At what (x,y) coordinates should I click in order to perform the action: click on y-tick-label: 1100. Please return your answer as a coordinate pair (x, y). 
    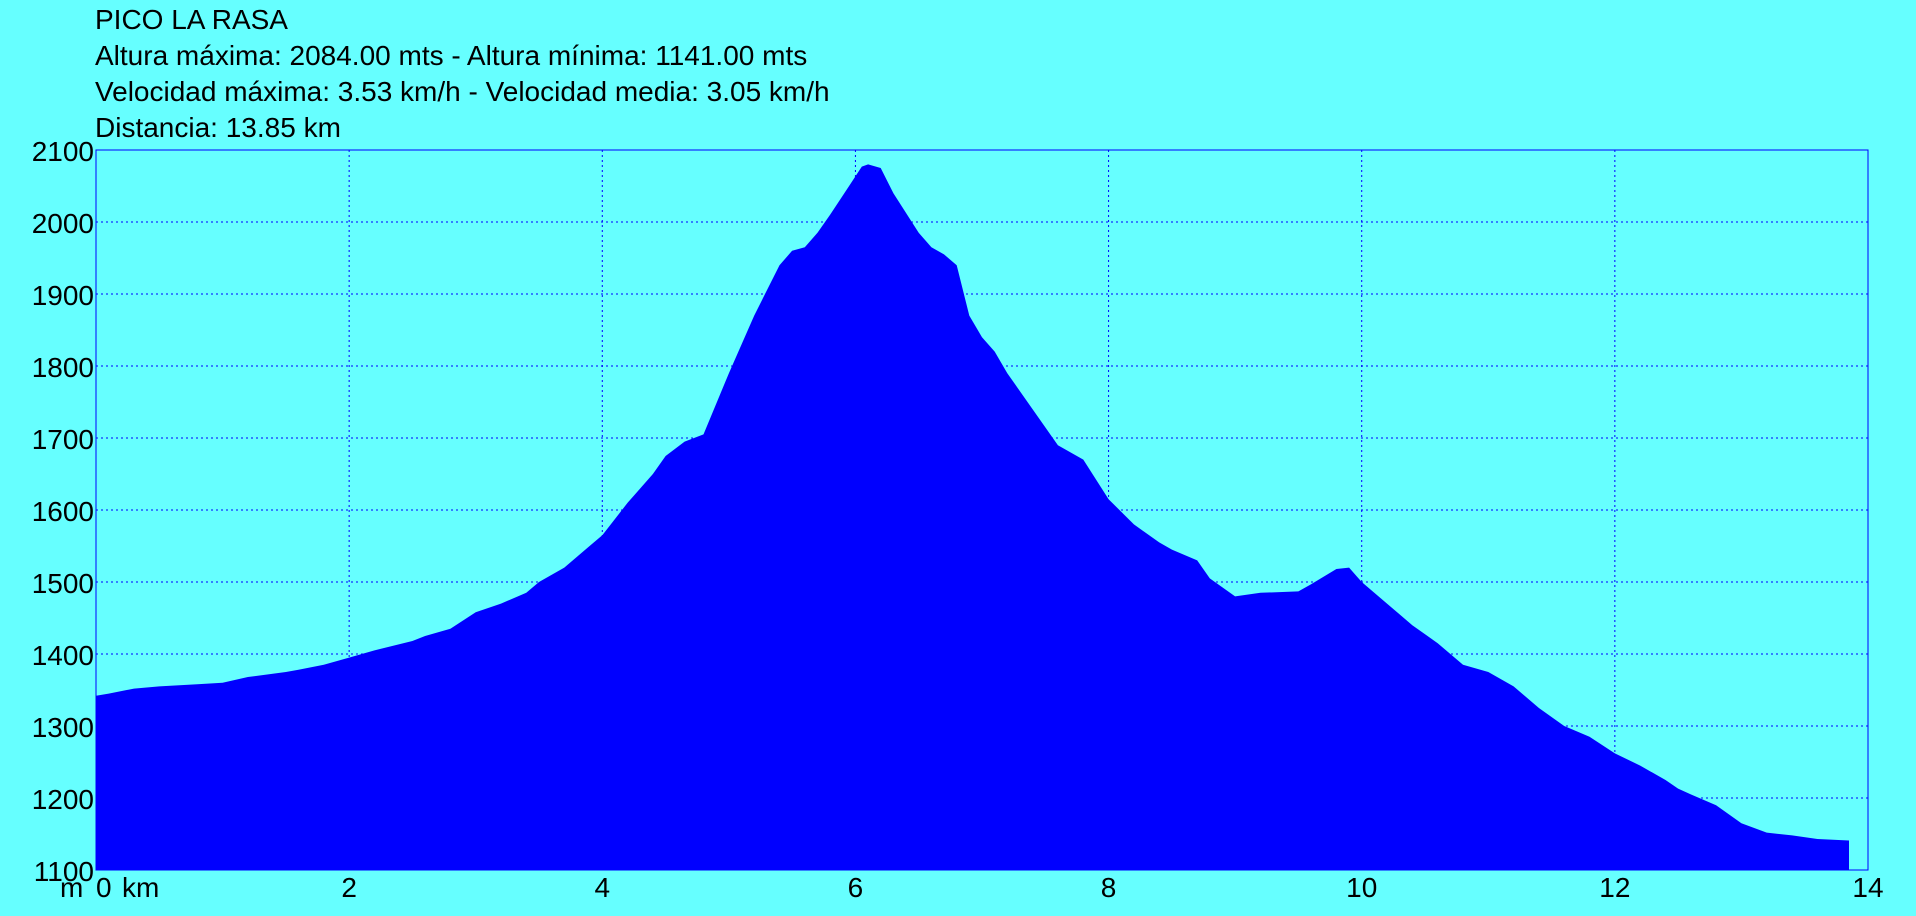
    Looking at the image, I should click on (64, 871).